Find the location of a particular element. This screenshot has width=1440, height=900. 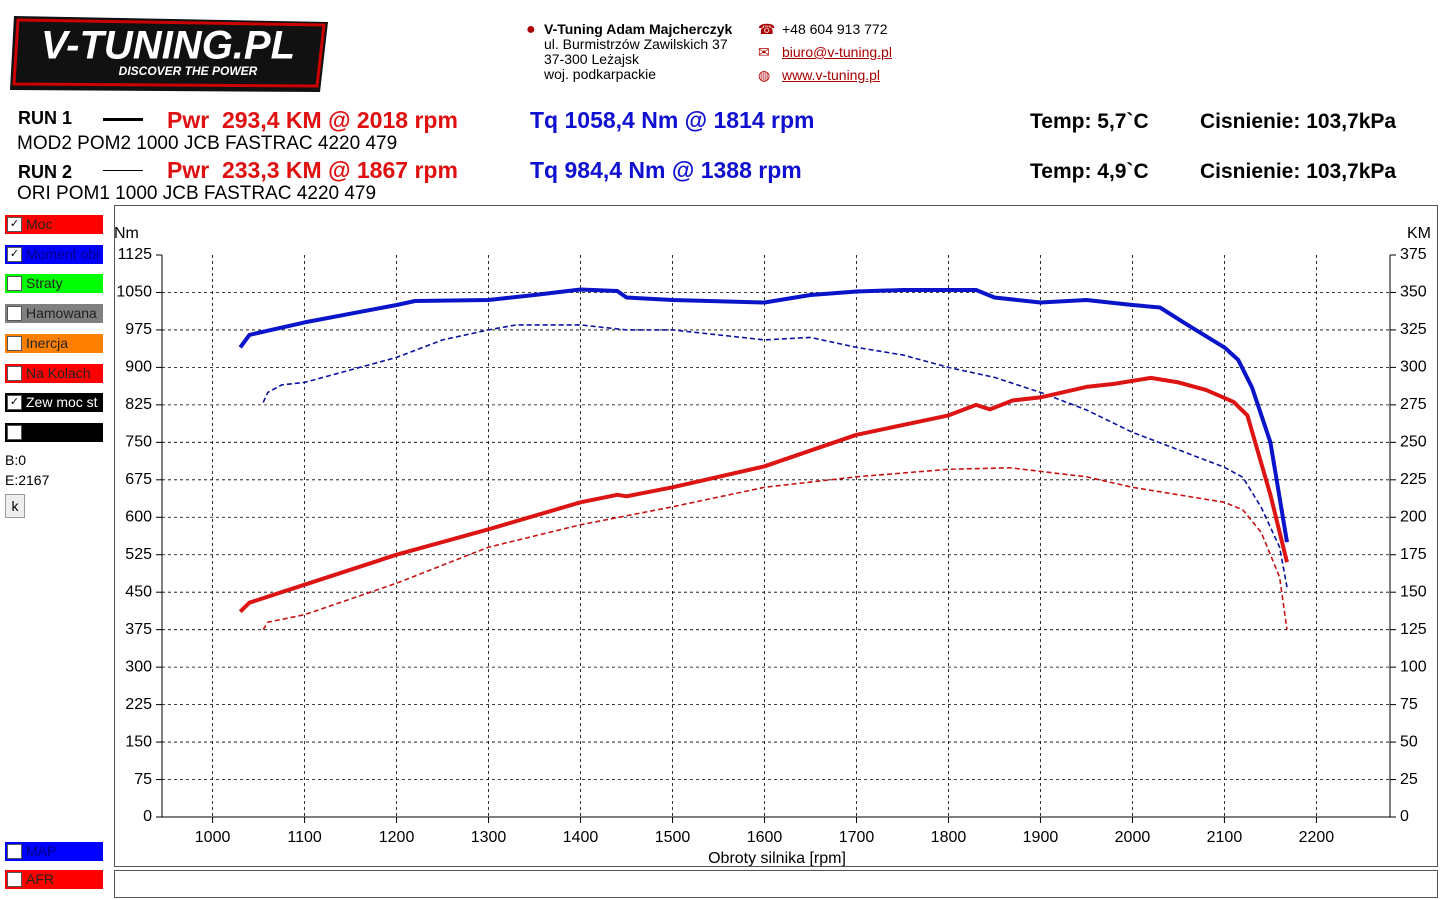

y2-tick-label: 0 is located at coordinates (1404, 816).